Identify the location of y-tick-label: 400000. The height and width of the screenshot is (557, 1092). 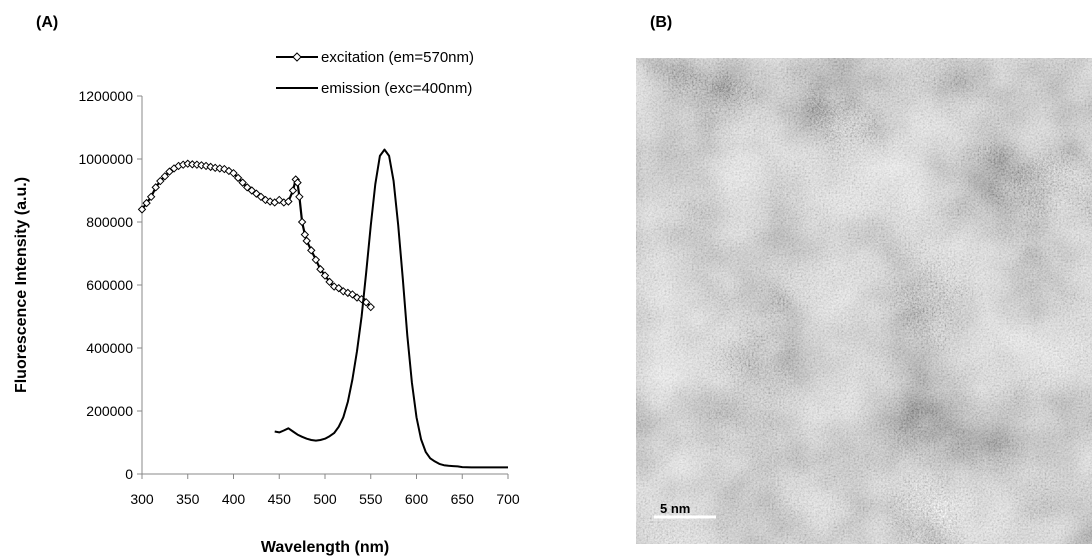
(109, 348).